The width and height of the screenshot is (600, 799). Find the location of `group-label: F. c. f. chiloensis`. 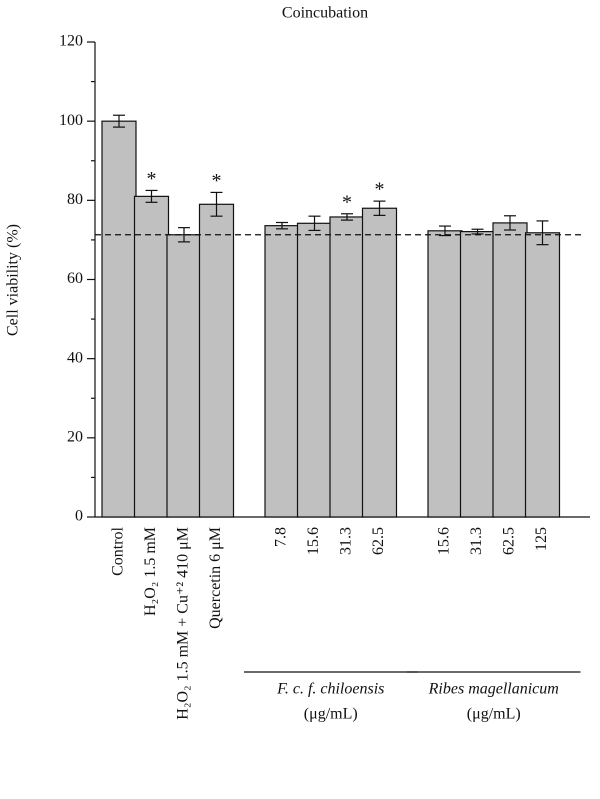

group-label: F. c. f. chiloensis is located at coordinates (330, 689).